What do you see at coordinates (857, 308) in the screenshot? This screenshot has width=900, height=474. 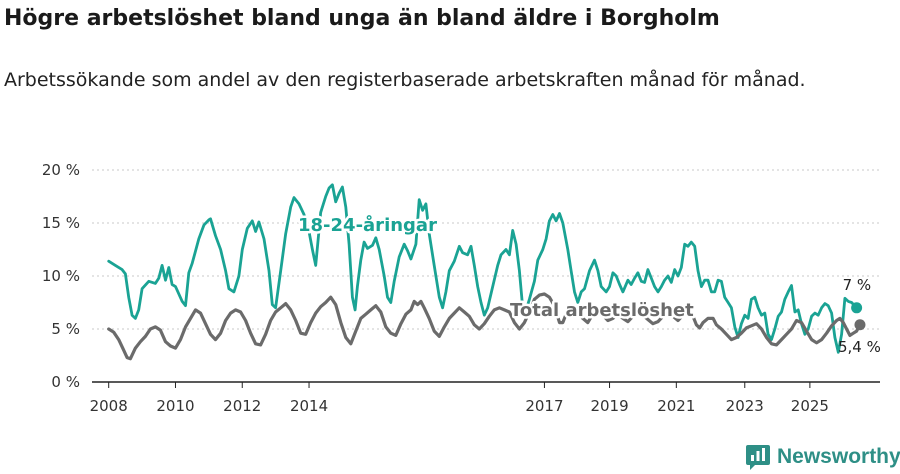 I see `series-end-point-youth` at bounding box center [857, 308].